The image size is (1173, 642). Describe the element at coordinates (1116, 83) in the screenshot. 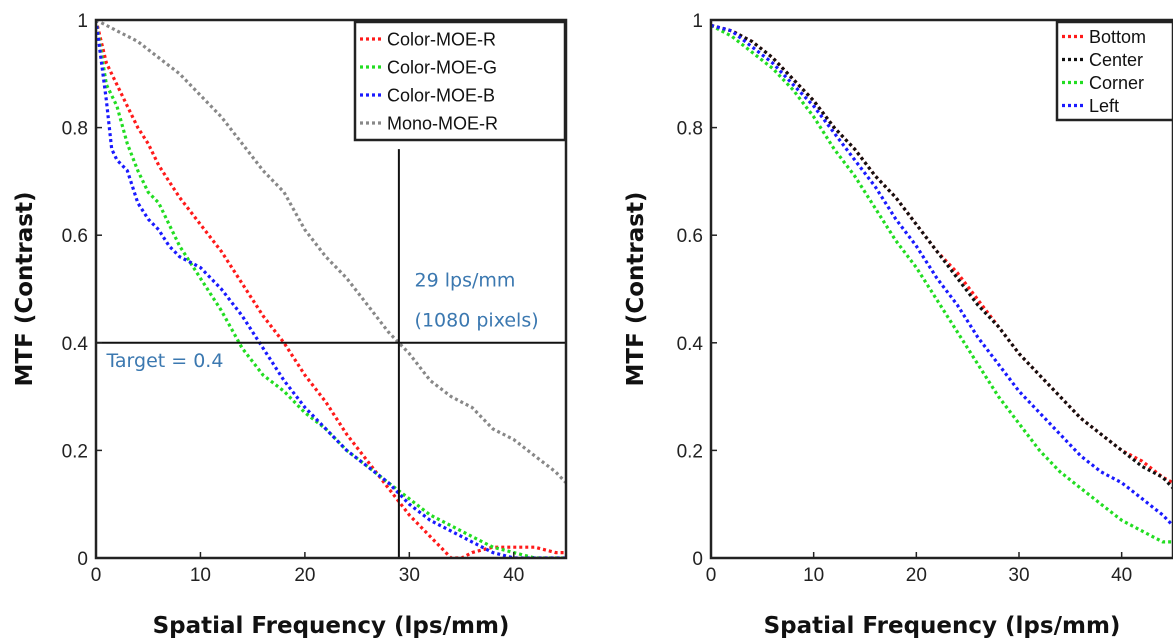

I see `legend-label: Corner` at that location.